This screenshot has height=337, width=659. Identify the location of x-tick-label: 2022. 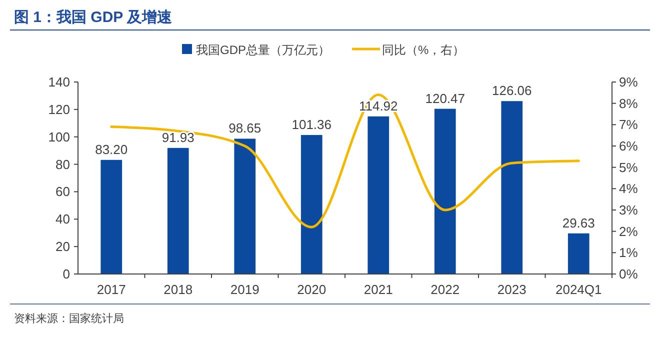
(445, 289).